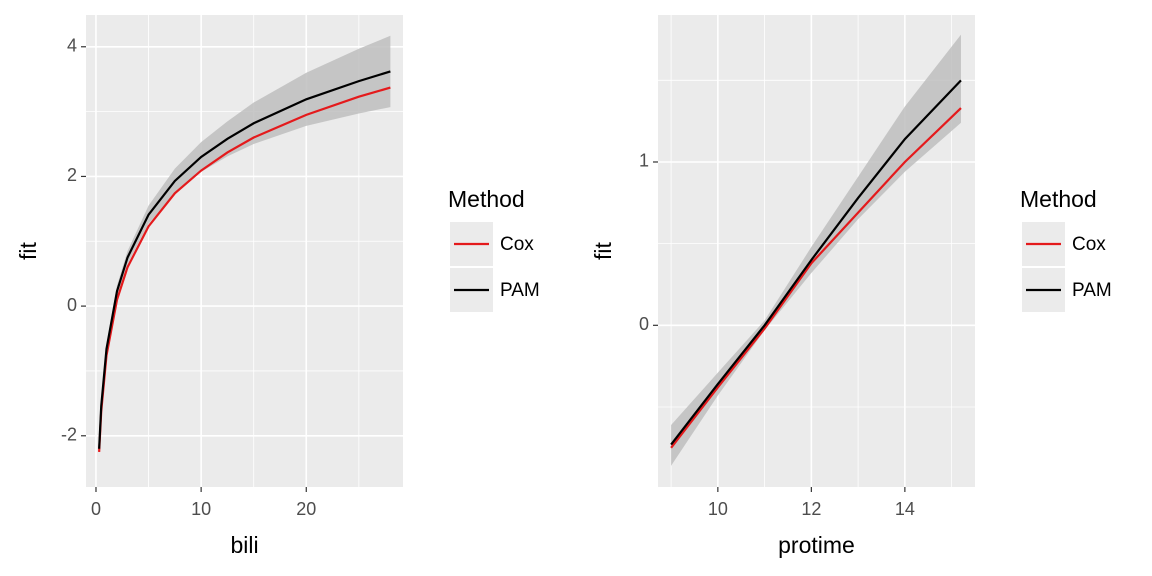 The height and width of the screenshot is (576, 1152). Describe the element at coordinates (306, 509) in the screenshot. I see `x-tick-label: 20` at that location.